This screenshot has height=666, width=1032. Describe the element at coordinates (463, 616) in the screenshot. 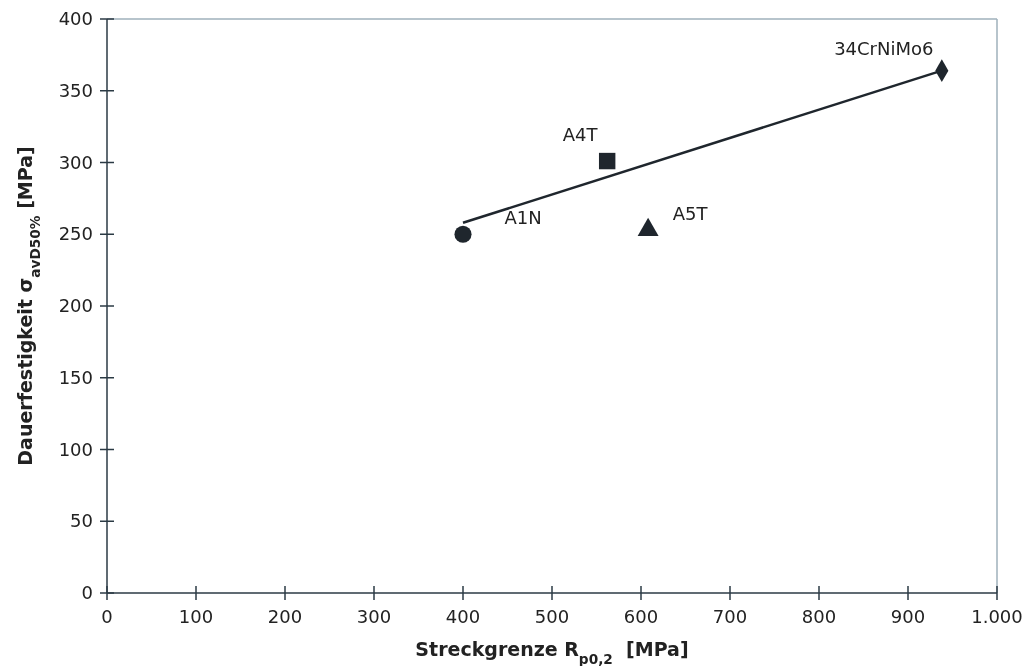

I see `x-tick-label: 400` at that location.